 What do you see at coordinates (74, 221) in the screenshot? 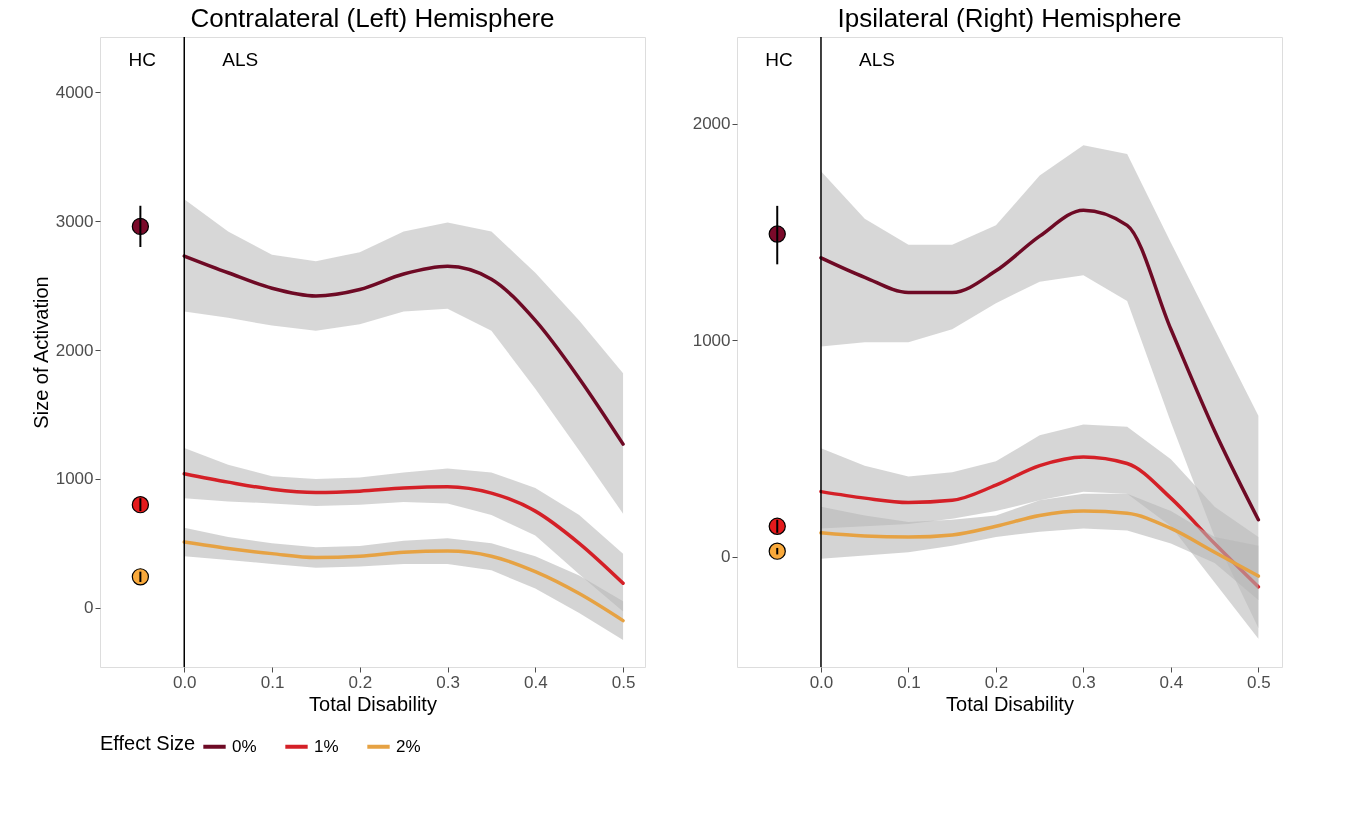
I see `y-tick-label: 3000` at bounding box center [74, 221].